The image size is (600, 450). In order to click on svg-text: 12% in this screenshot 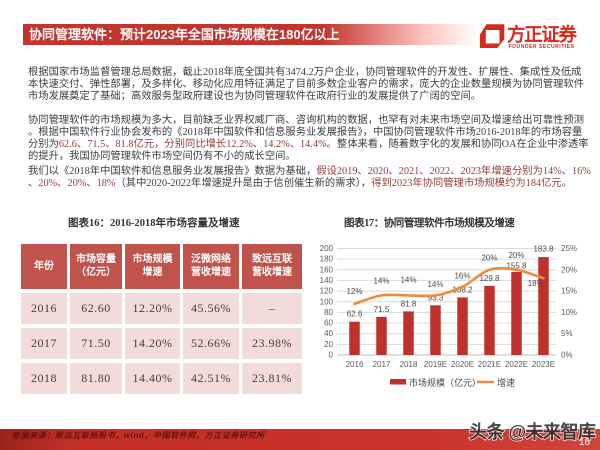, I will do `click(354, 291)`.